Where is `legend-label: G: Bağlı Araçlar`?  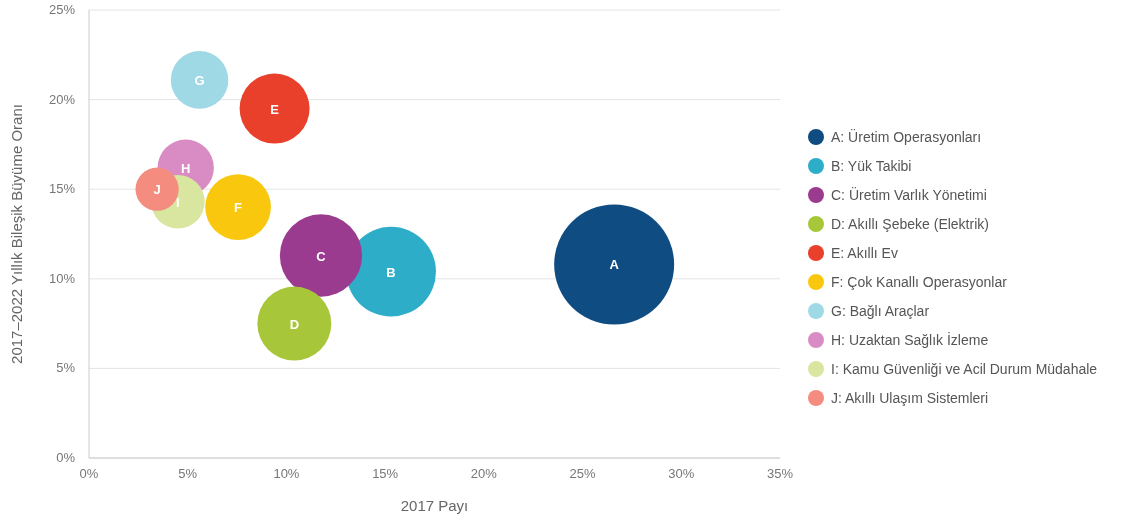
legend-label: G: Bağlı Araçlar is located at coordinates (880, 311).